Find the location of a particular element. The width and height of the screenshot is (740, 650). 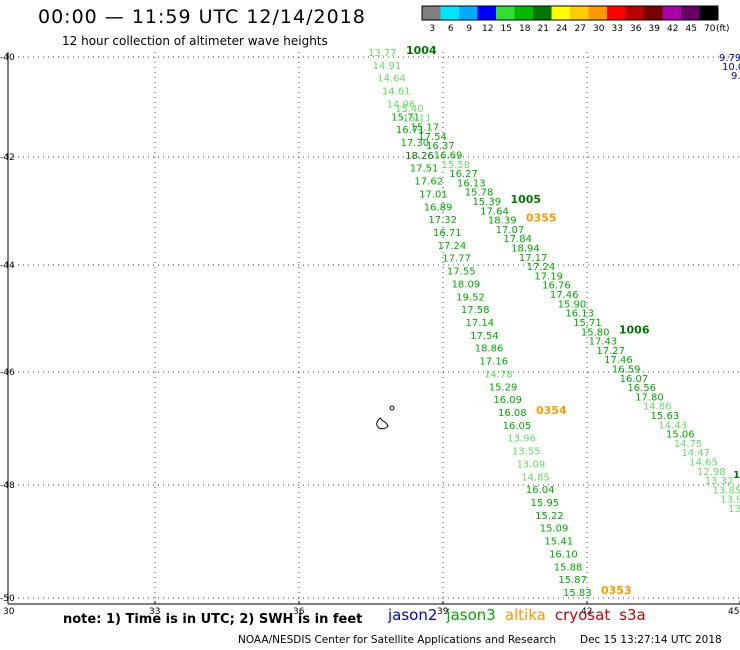

swh-value: 18.86 is located at coordinates (489, 349).